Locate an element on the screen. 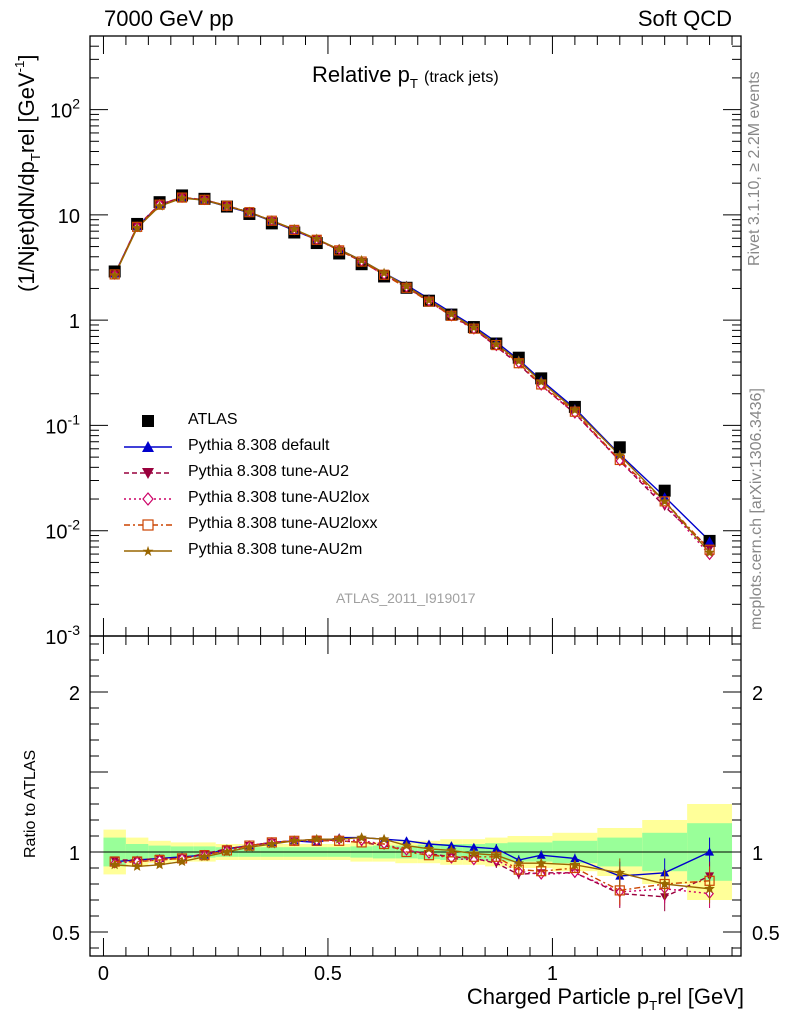  legend-item: ★ Pythia 8.308 tune-AU2m is located at coordinates (239, 551).